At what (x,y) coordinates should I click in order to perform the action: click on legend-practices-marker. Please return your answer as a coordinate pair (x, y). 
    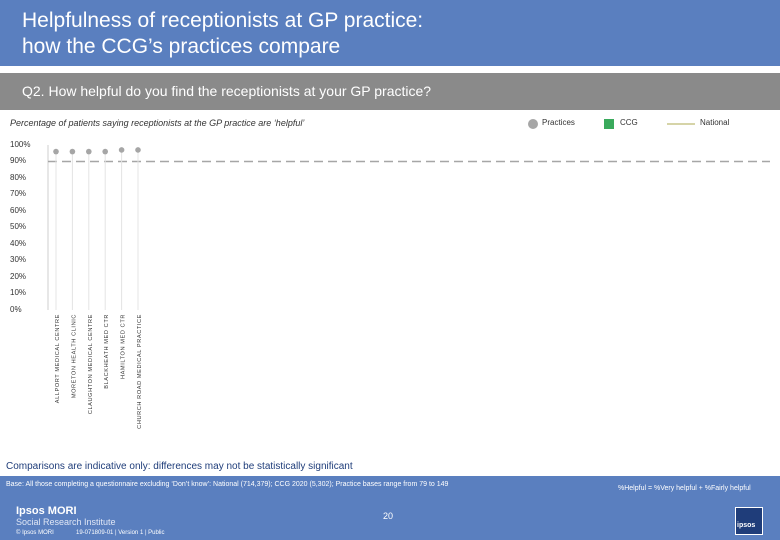
    Looking at the image, I should click on (533, 124).